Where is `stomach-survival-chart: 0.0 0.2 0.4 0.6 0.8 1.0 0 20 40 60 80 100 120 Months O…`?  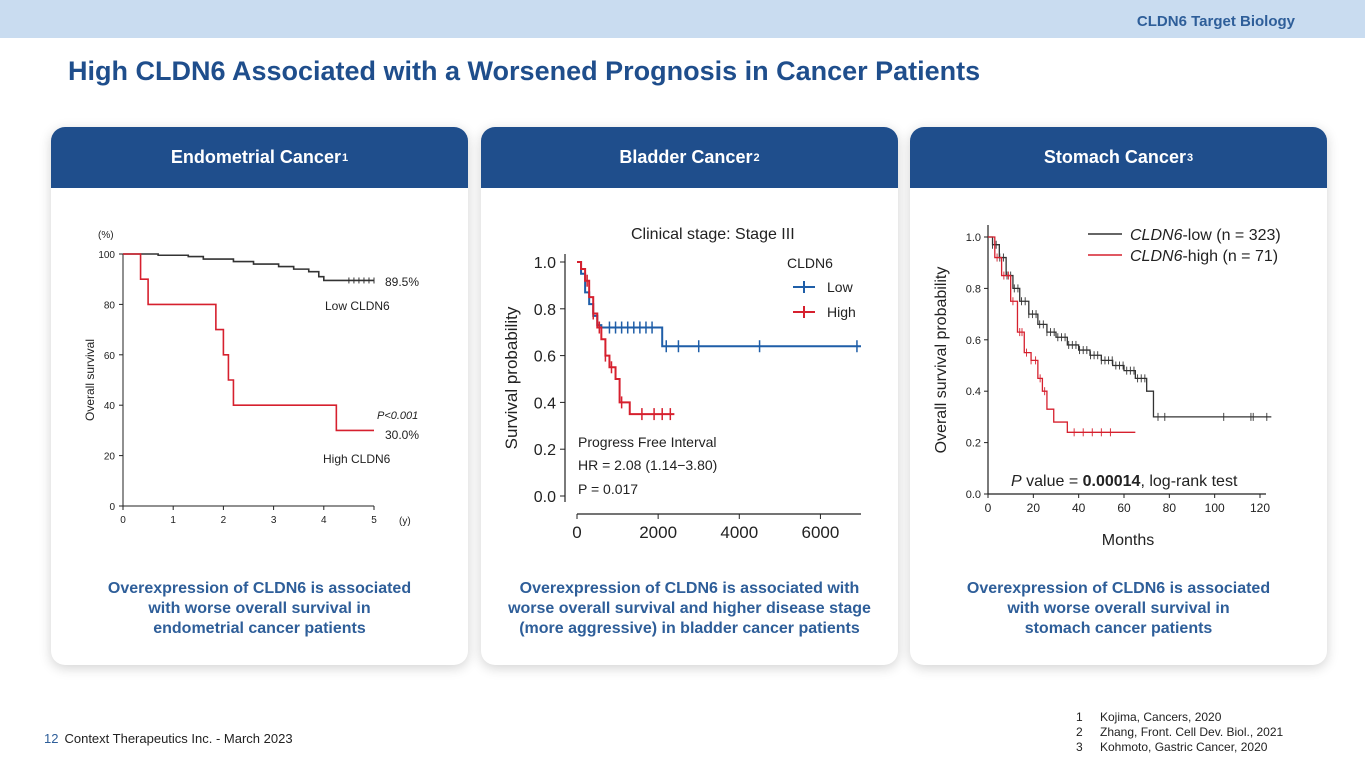
stomach-survival-chart: 0.0 0.2 0.4 0.6 0.8 1.0 0 20 40 60 80 100 120 Months O… is located at coordinates (1107, 387).